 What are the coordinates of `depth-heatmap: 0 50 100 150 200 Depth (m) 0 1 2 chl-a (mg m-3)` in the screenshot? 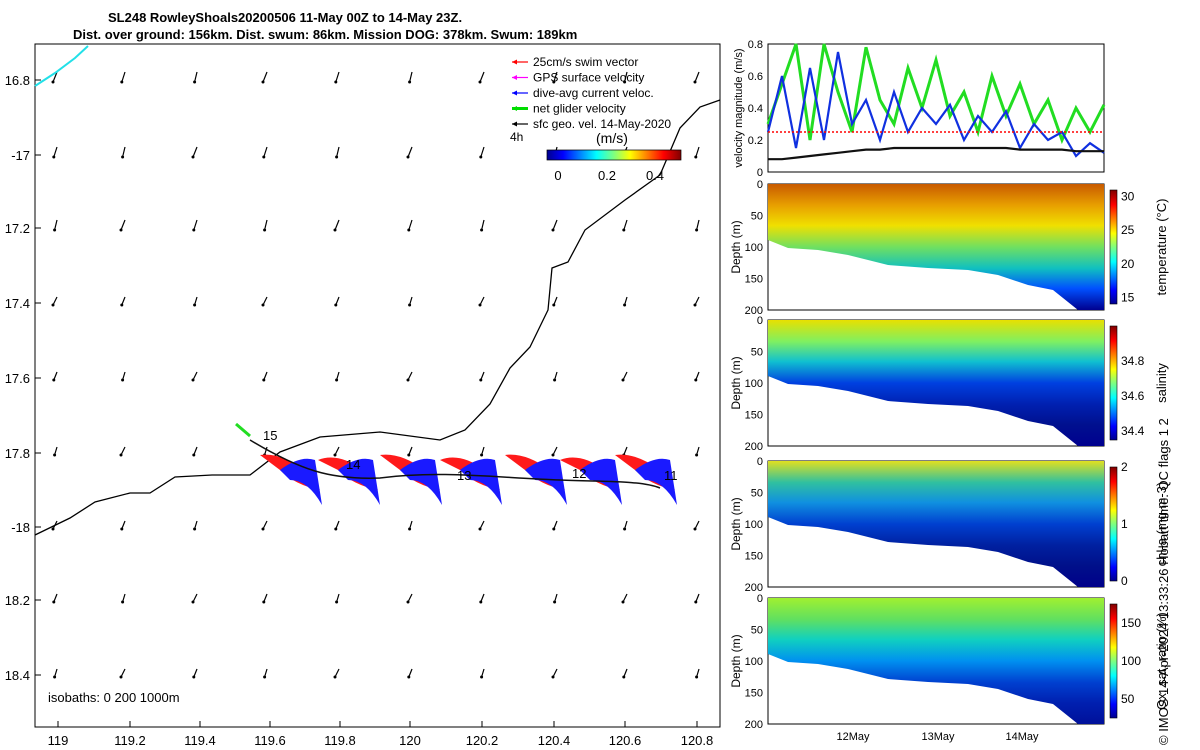 It's located at (949, 525).